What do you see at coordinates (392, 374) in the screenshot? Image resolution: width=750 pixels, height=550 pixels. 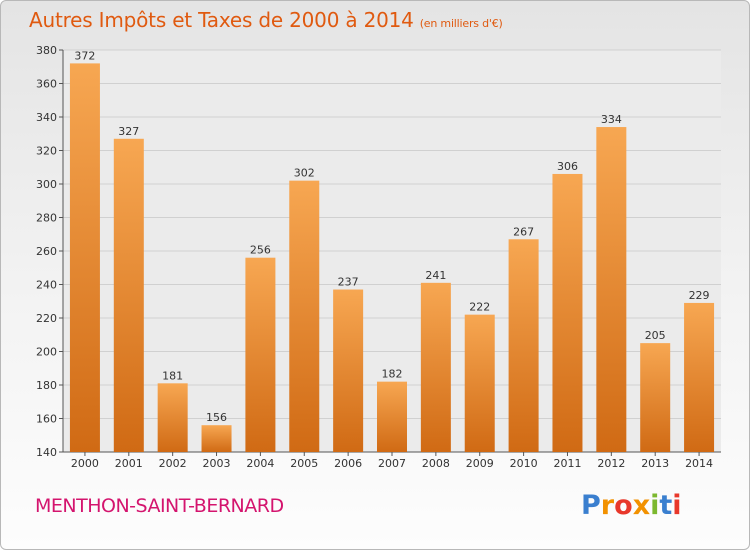 I see `data-label-2007: 182` at bounding box center [392, 374].